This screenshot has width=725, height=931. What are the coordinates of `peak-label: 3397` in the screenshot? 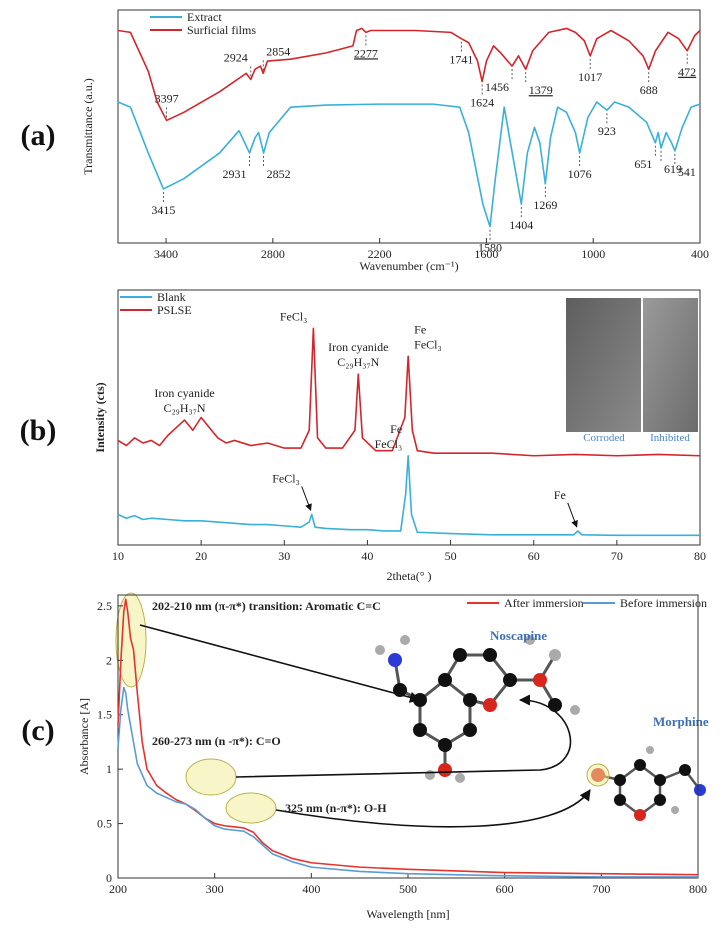 It's located at (167, 98).